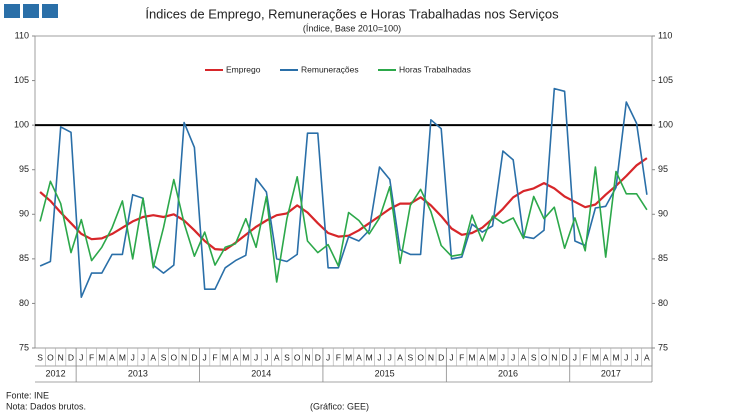  I want to click on note: Nota: Dados brutos., so click(46, 406).